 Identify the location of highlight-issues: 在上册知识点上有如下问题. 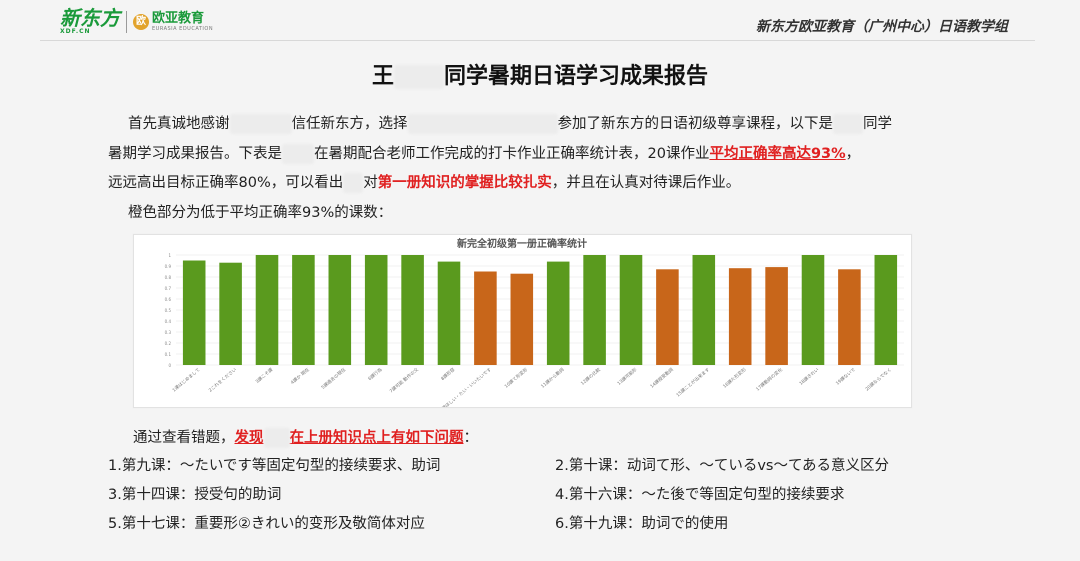
(376, 438).